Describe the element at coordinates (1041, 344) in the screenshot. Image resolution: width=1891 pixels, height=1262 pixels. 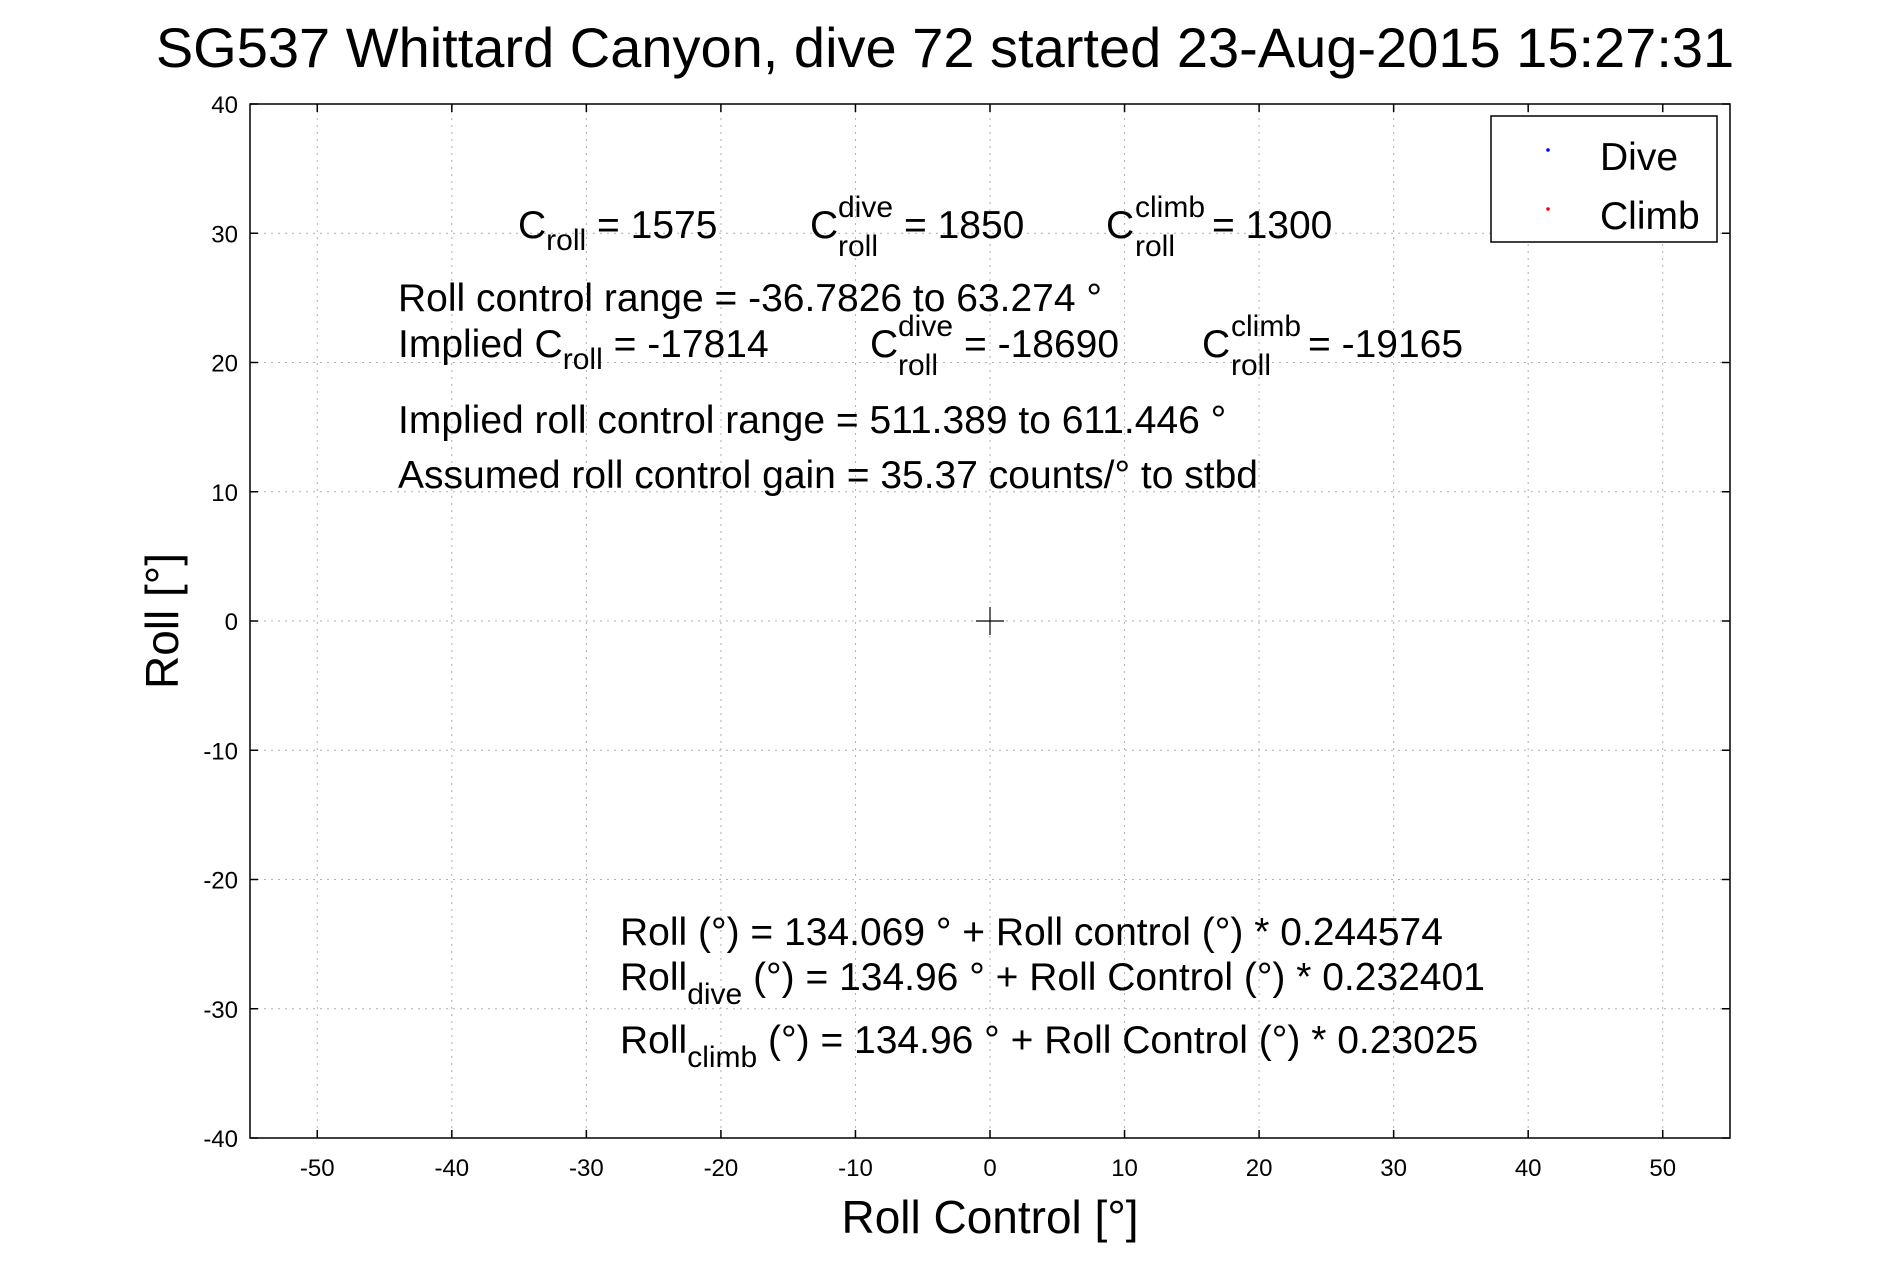
I see `annotation-implied-c-roll-dive-value: = -18690` at that location.